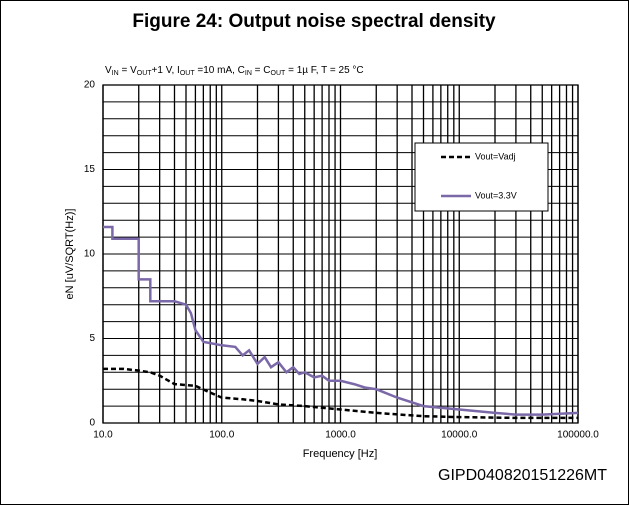  What do you see at coordinates (128, 70) in the screenshot?
I see `subtitle-part: = V` at bounding box center [128, 70].